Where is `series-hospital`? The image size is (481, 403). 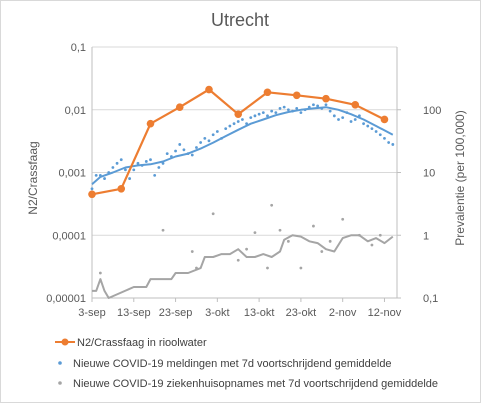
series-hospital is located at coordinates (243, 251).